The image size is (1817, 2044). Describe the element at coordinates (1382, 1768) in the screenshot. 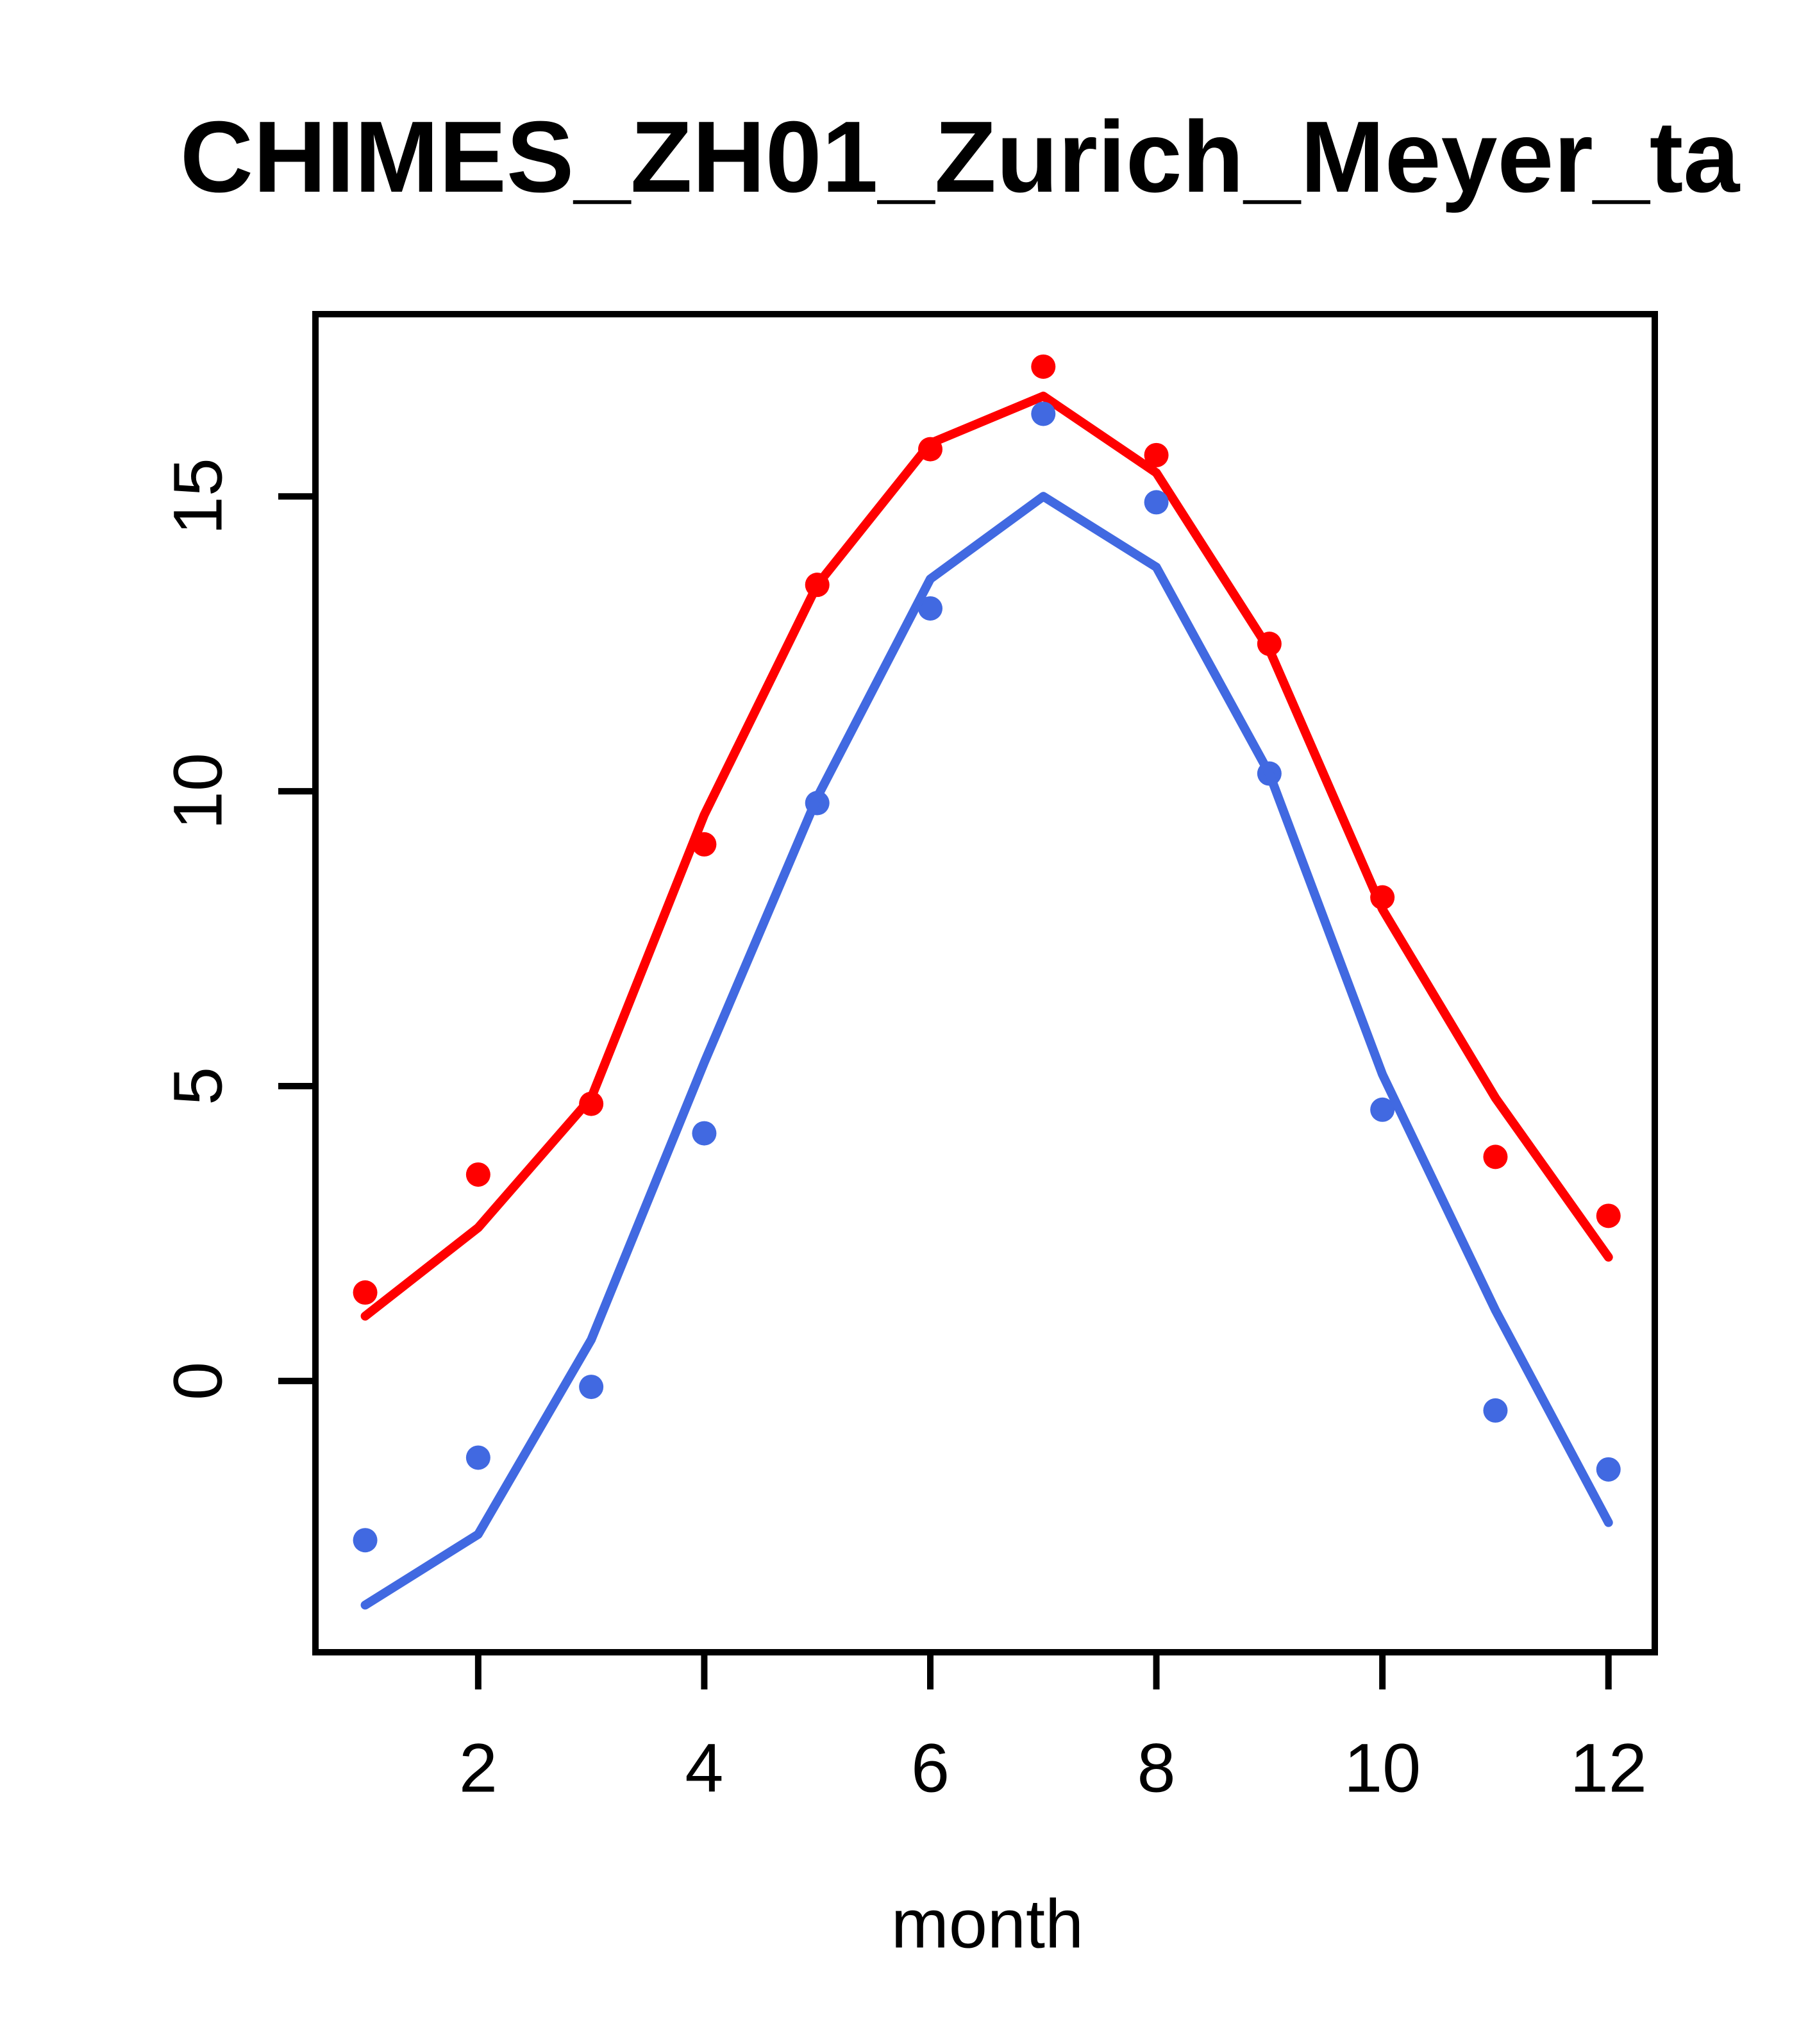

I see `x-axis-tick-label: 10` at that location.